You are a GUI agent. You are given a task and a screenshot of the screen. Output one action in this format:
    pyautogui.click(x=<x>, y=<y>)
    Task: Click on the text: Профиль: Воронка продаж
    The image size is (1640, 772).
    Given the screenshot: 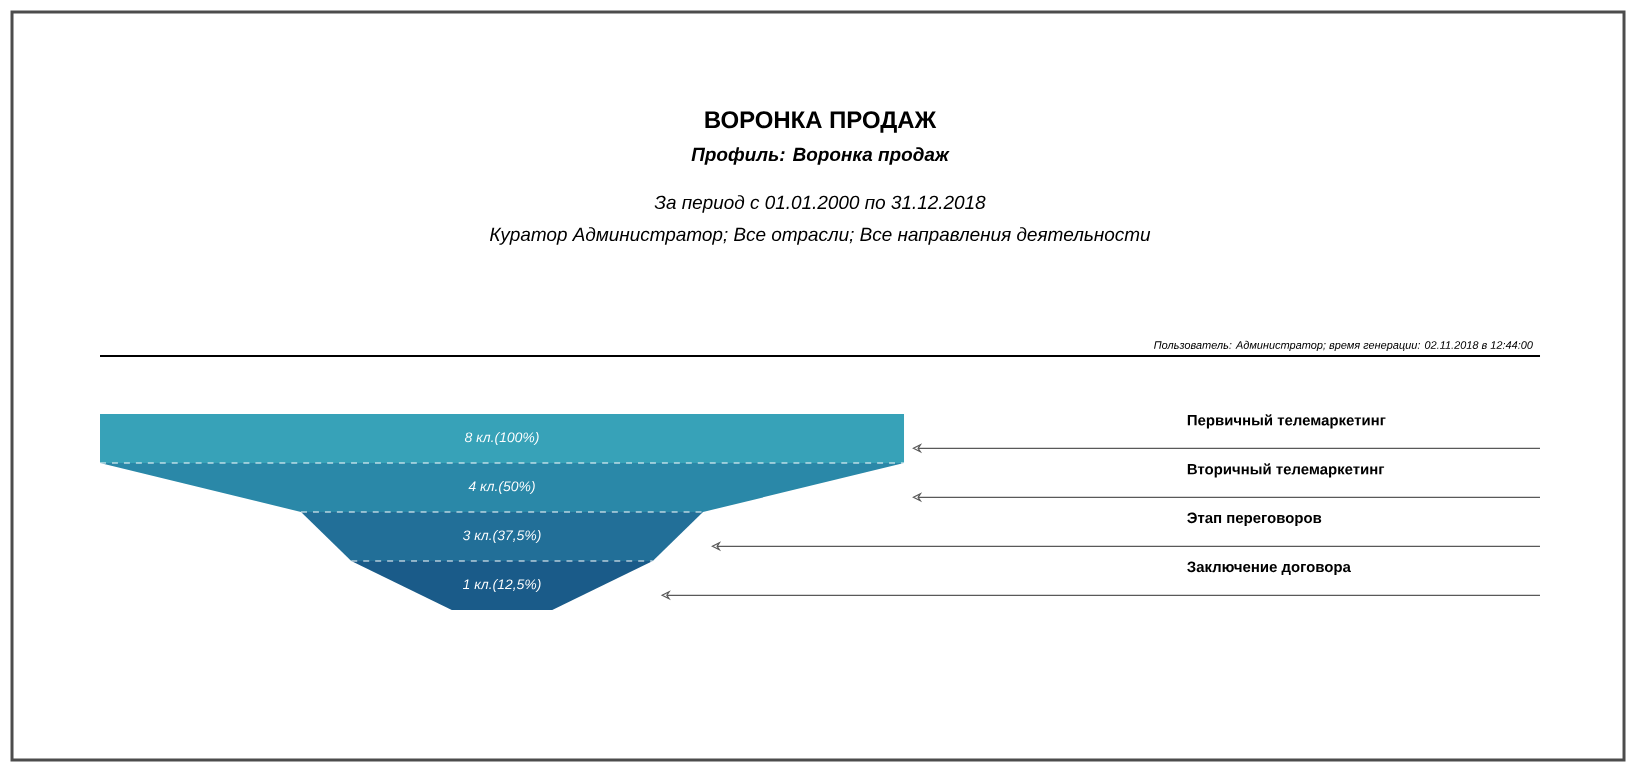 What is the action you would take?
    pyautogui.click(x=820, y=156)
    